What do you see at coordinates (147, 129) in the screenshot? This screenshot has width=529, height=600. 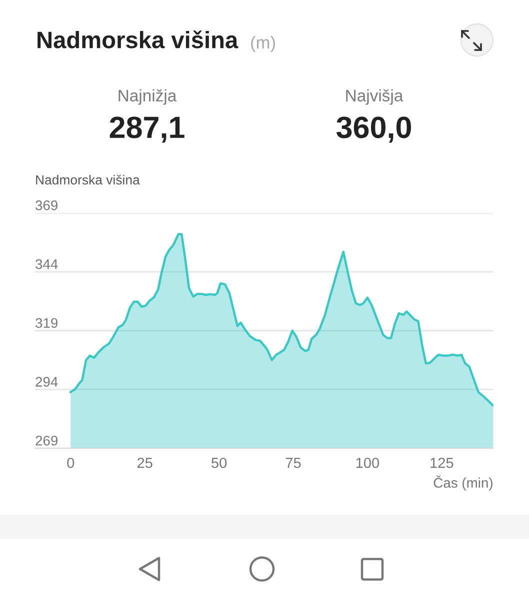 I see `text: 287,1` at bounding box center [147, 129].